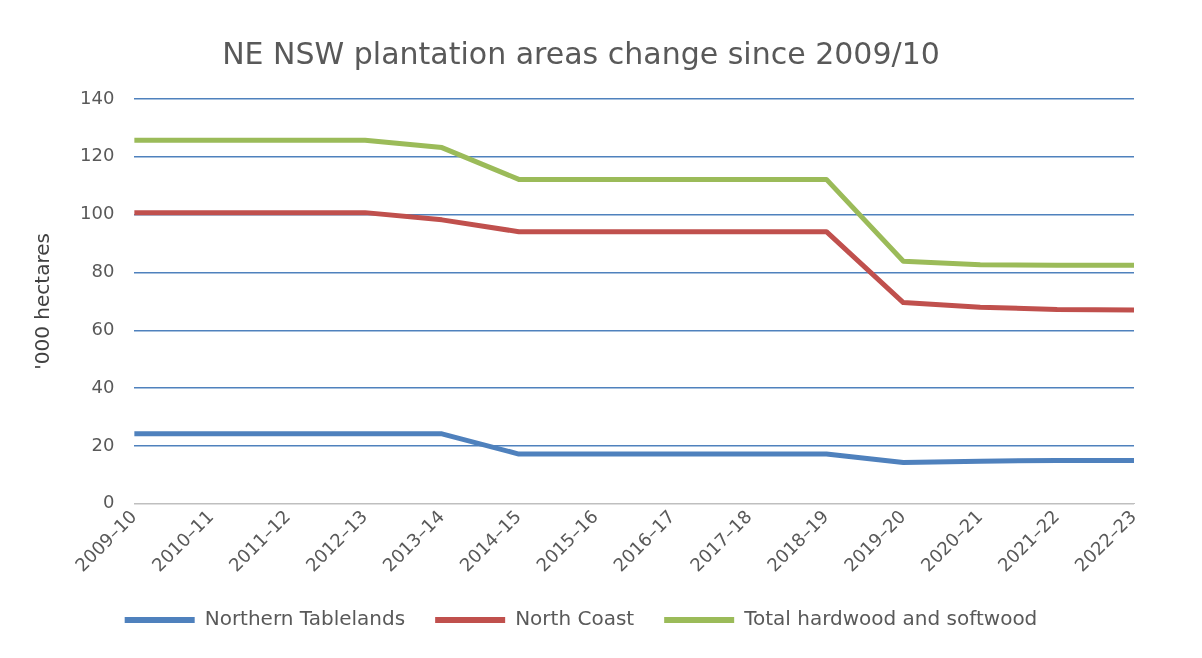  I want to click on y-tick-label: 20, so click(103, 444).